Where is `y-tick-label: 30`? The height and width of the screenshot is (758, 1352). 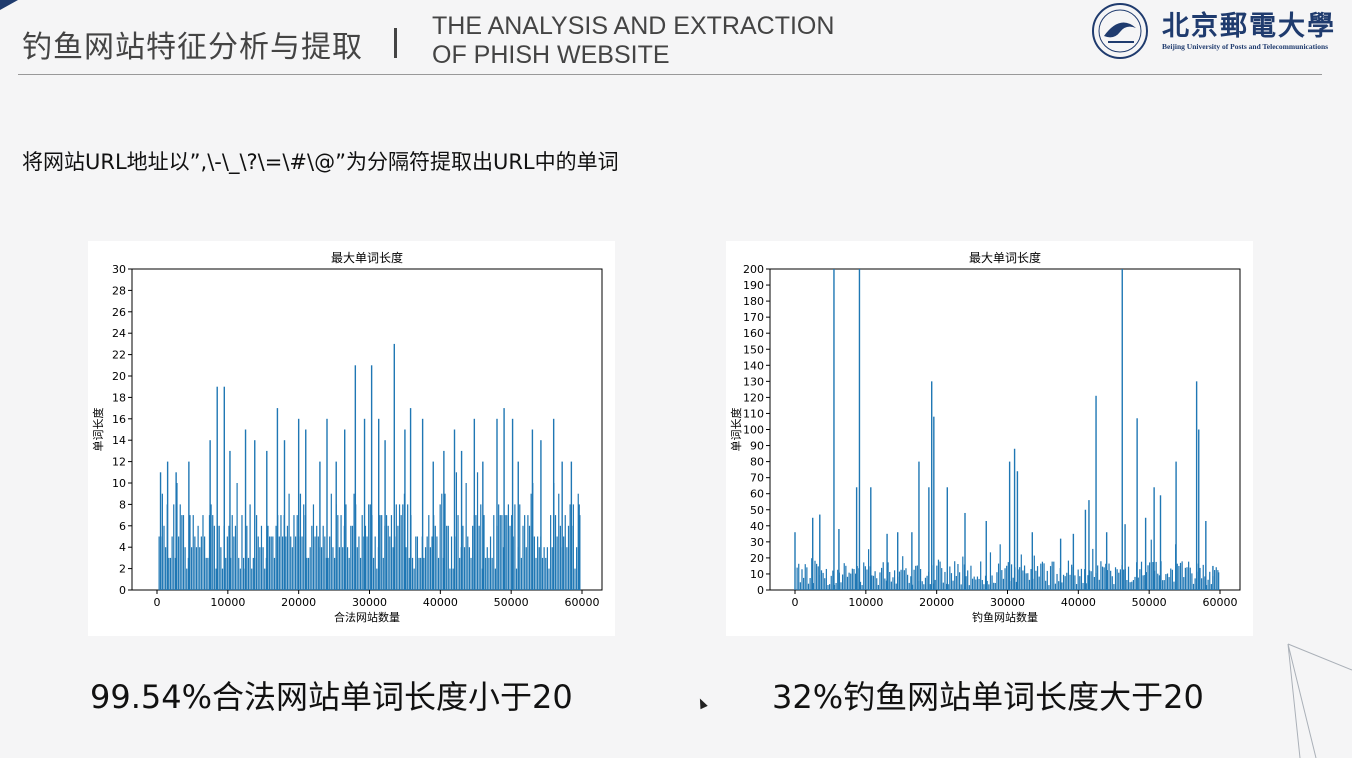 y-tick-label: 30 is located at coordinates (757, 542).